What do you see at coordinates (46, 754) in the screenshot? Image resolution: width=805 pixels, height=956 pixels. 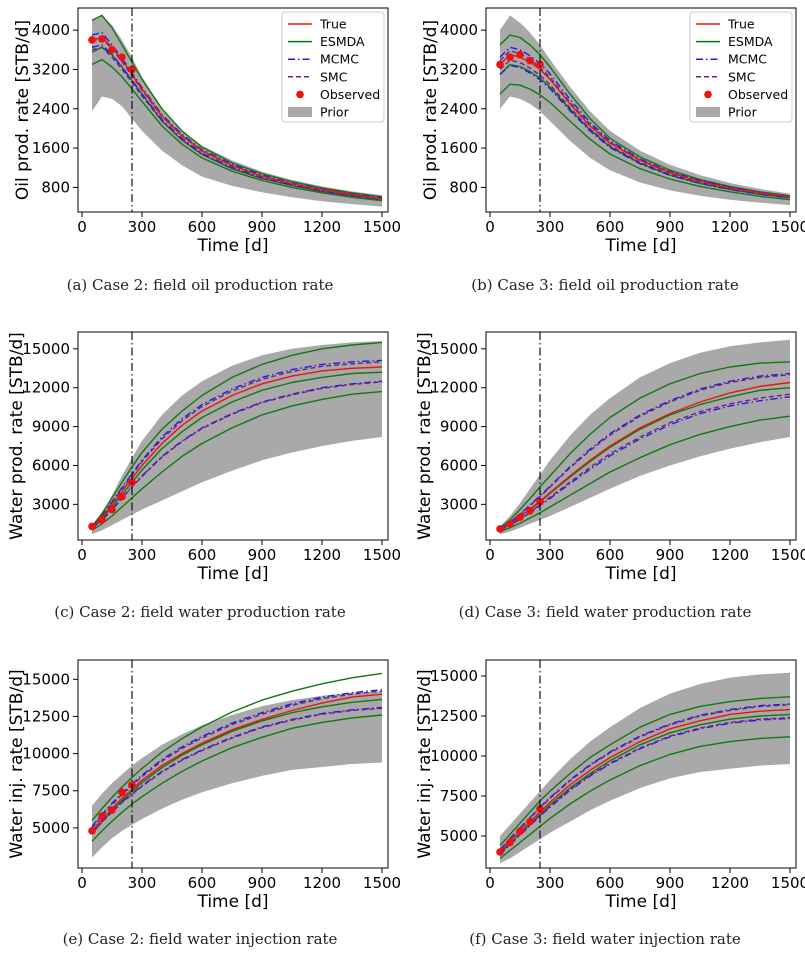 I see `y-tick-label: 10000` at bounding box center [46, 754].